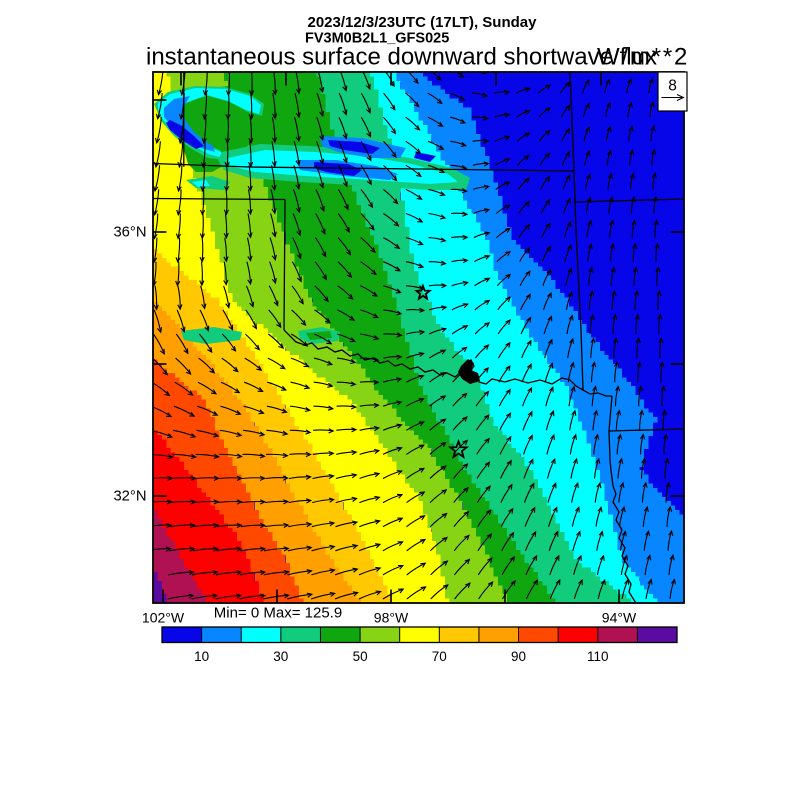 The width and height of the screenshot is (800, 800). I want to click on svg-text: 10, so click(201, 656).